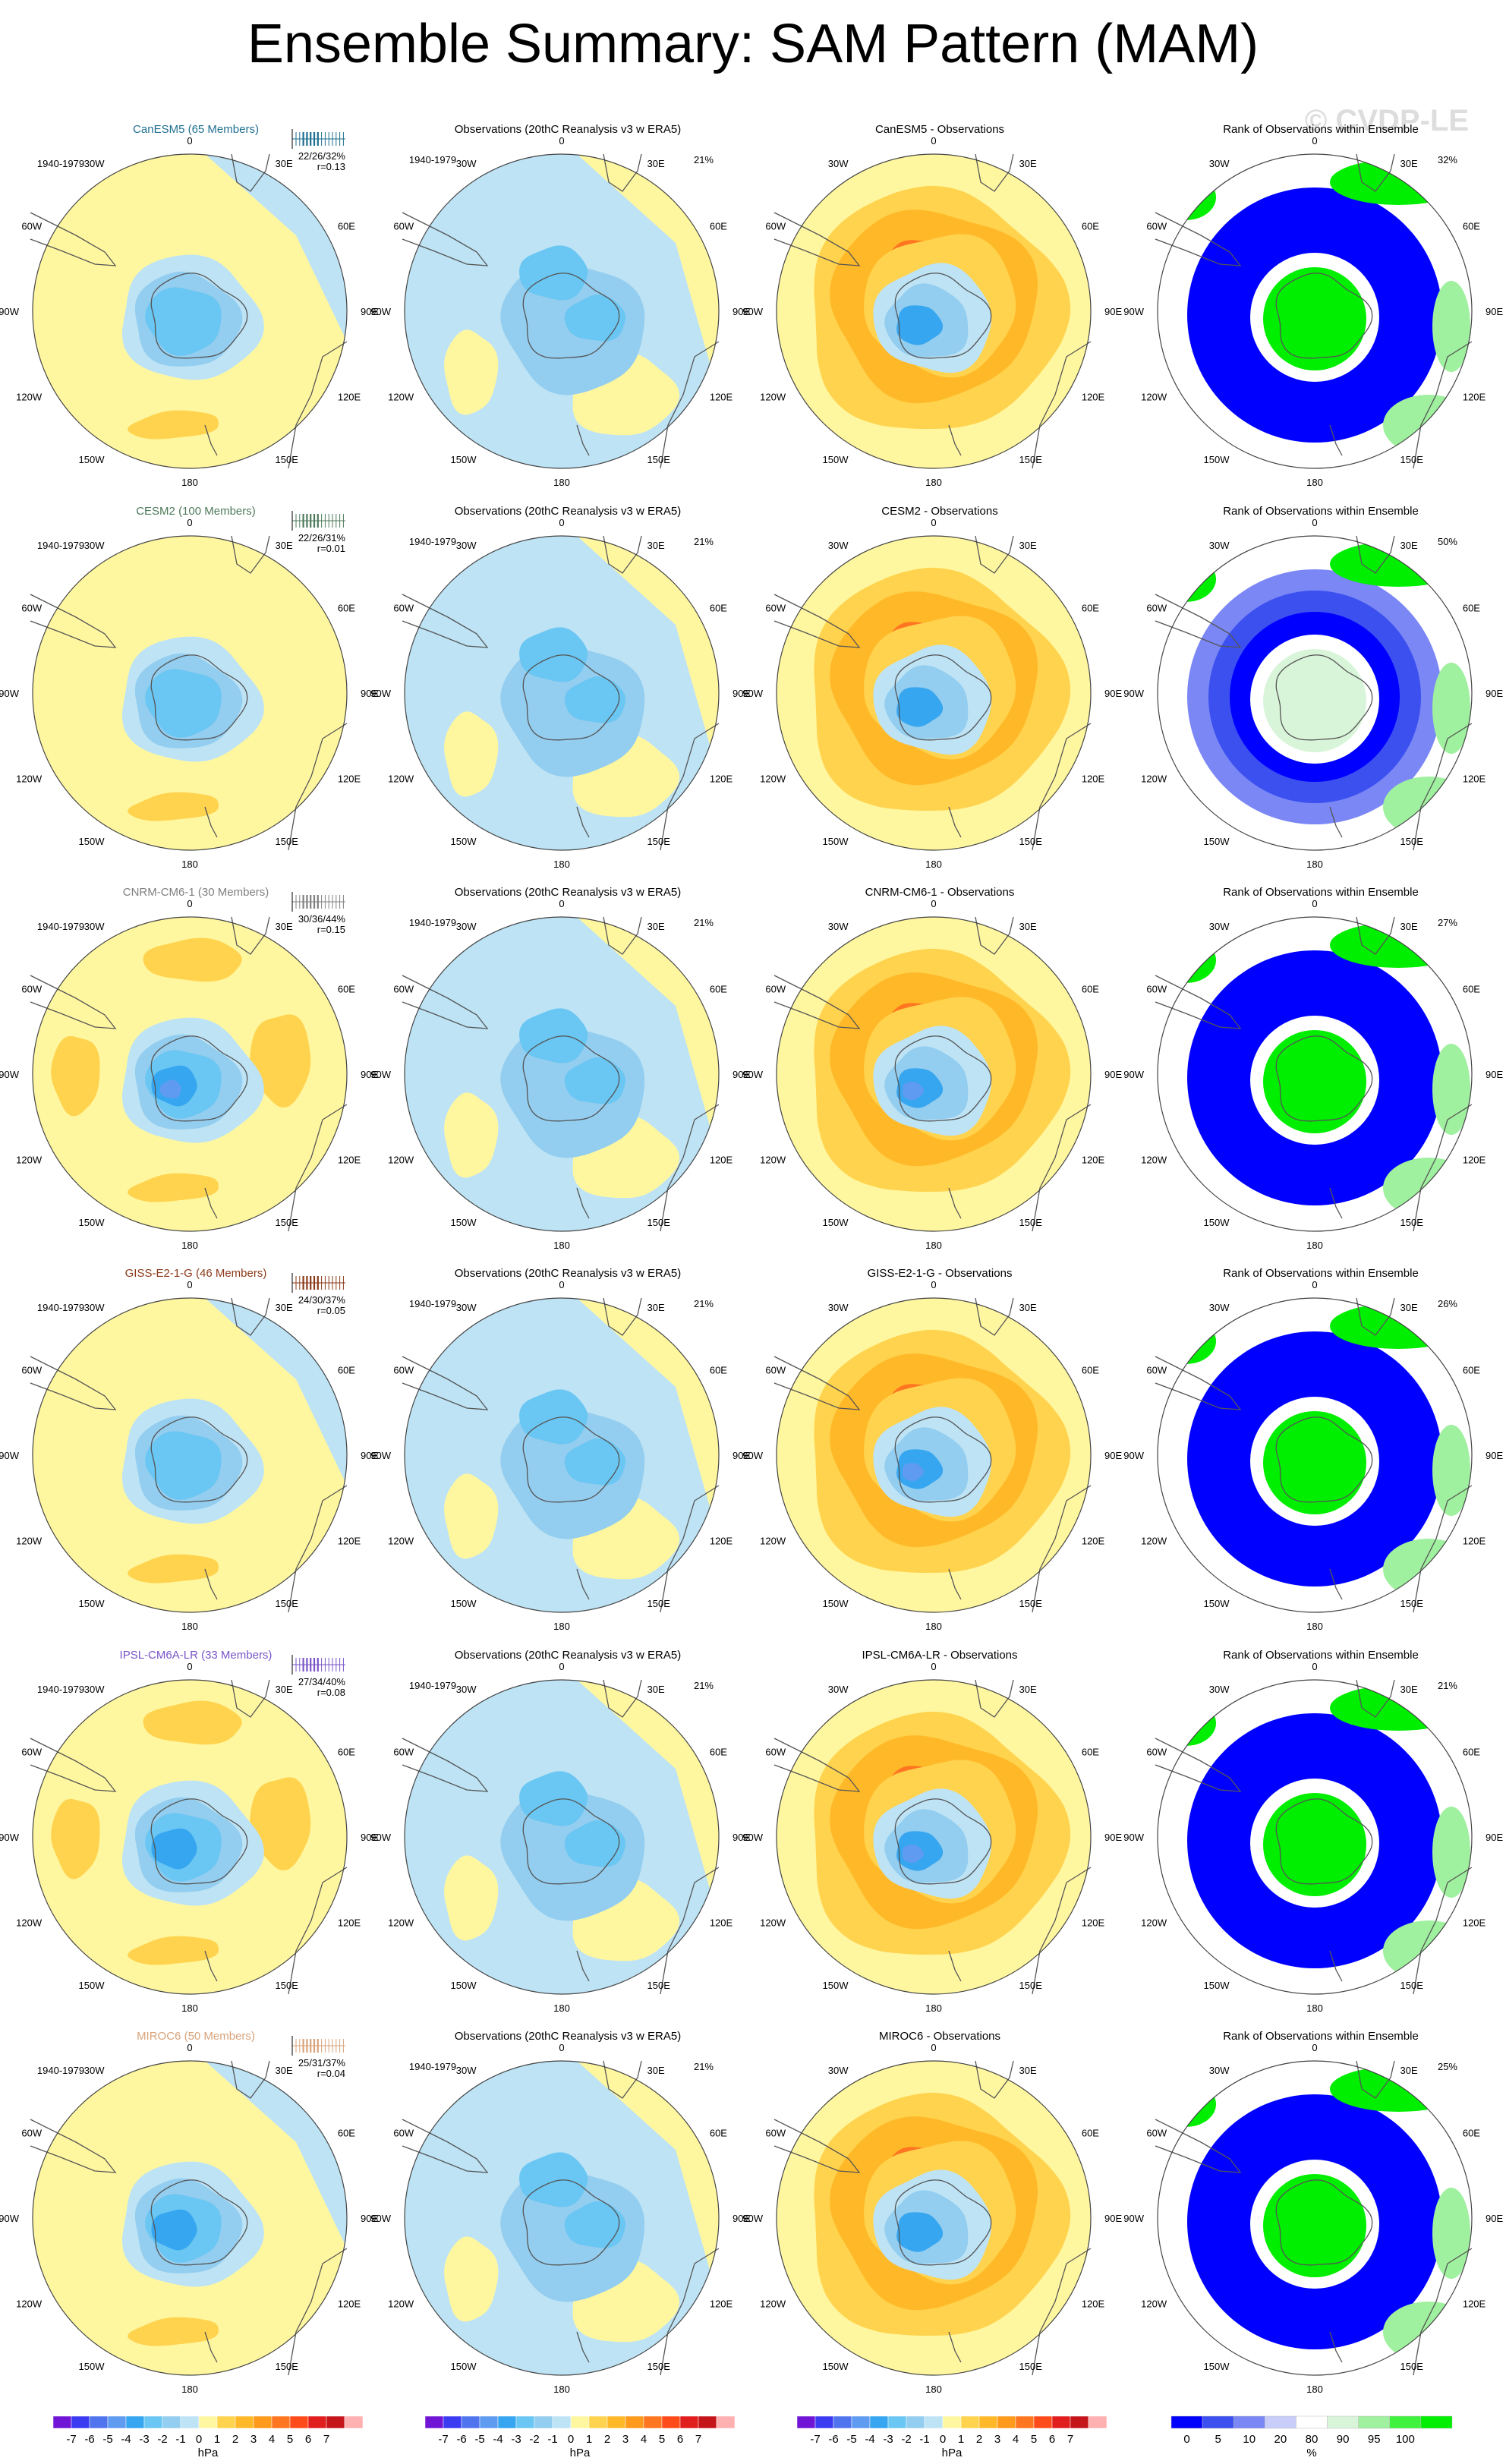  Describe the element at coordinates (126, 2439) in the screenshot. I see `colorbar-tick-label: -4` at that location.